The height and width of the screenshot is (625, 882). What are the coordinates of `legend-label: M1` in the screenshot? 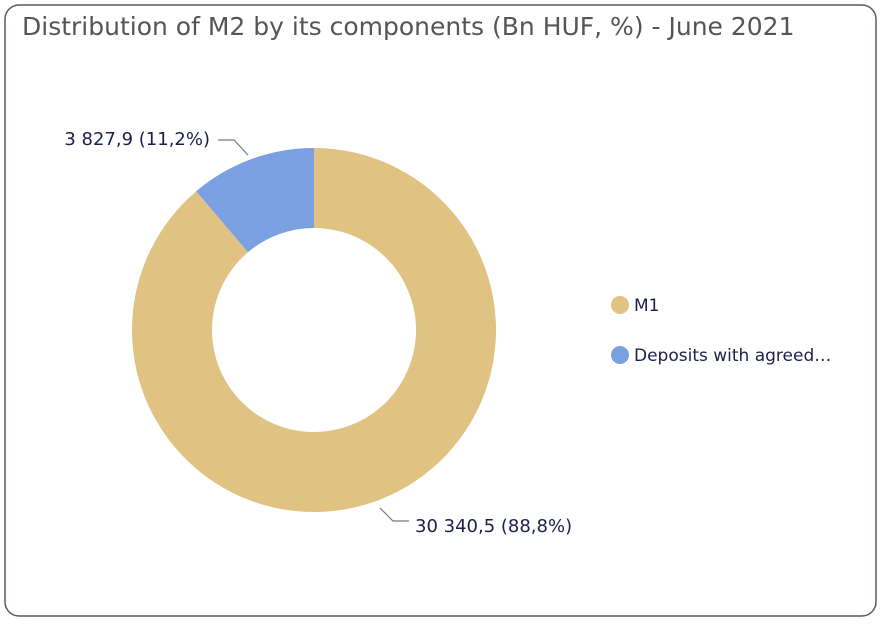 It's located at (646, 306).